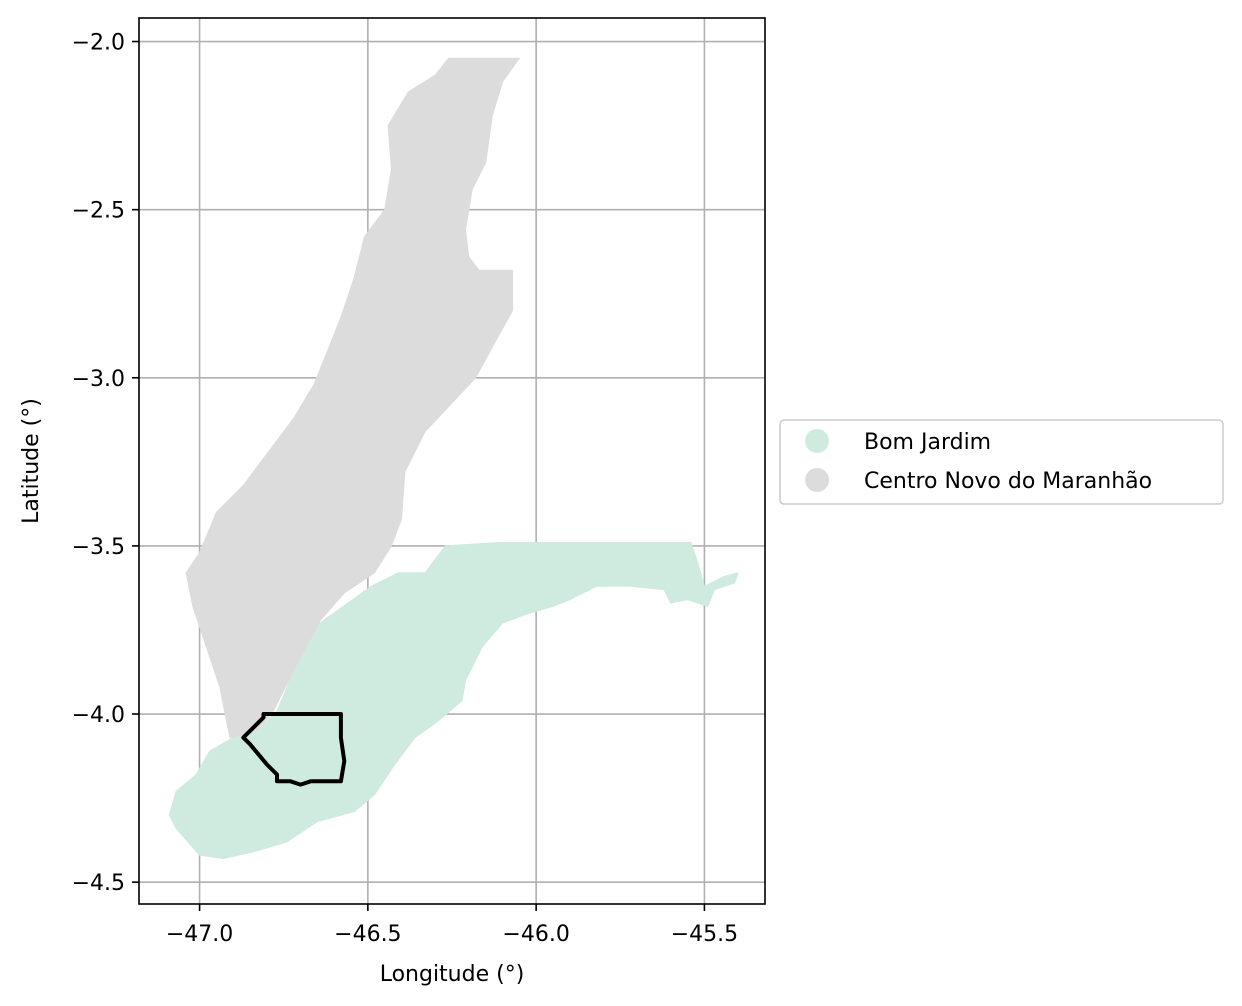  I want to click on y-tick-label-minus-4-0: −4.0, so click(98, 715).